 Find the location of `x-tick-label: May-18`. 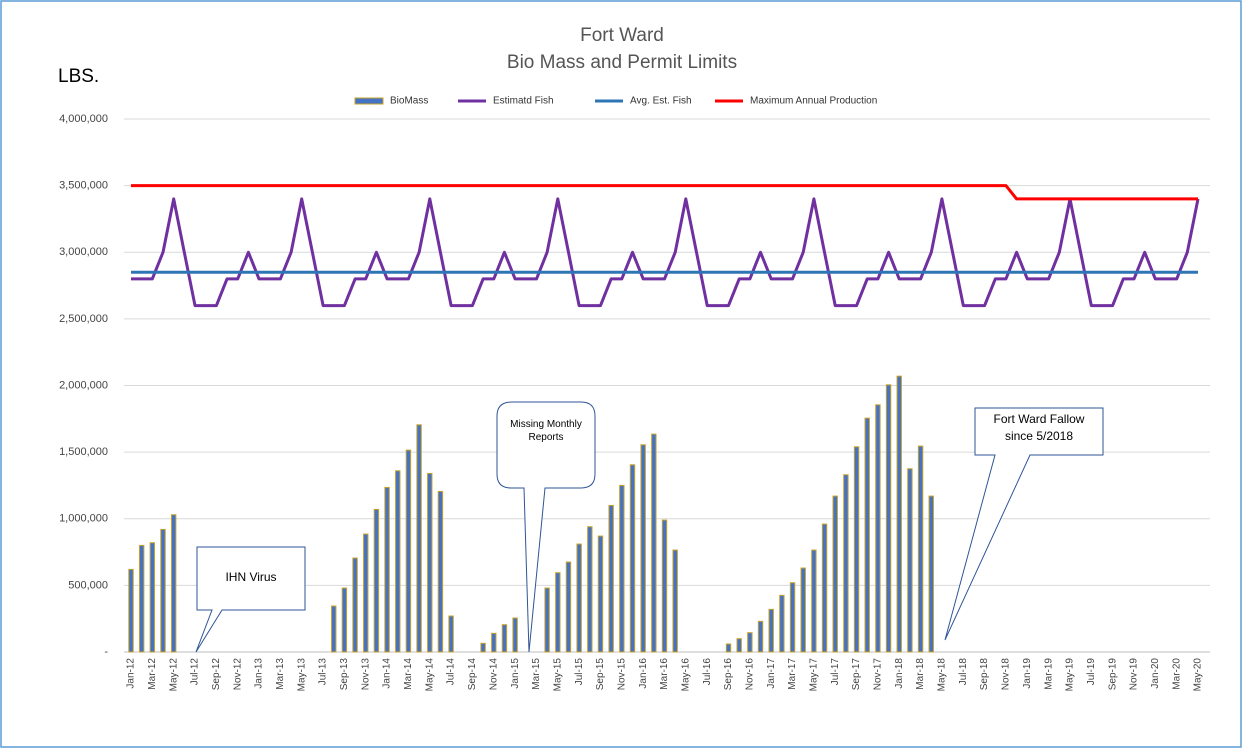

x-tick-label: May-18 is located at coordinates (942, 675).